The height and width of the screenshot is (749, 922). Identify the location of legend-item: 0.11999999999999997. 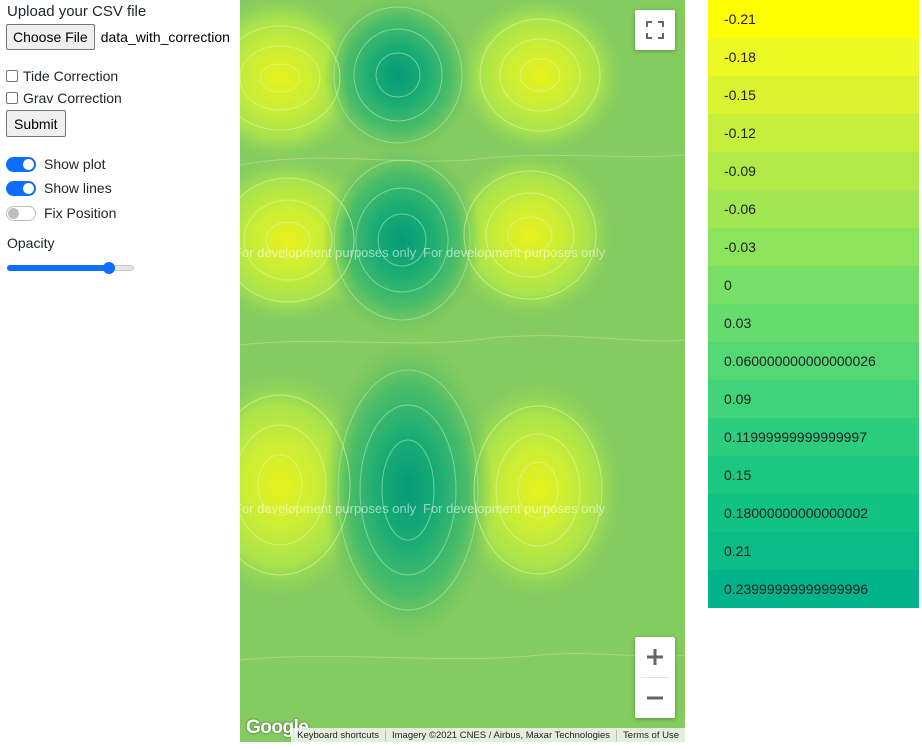
(813, 437).